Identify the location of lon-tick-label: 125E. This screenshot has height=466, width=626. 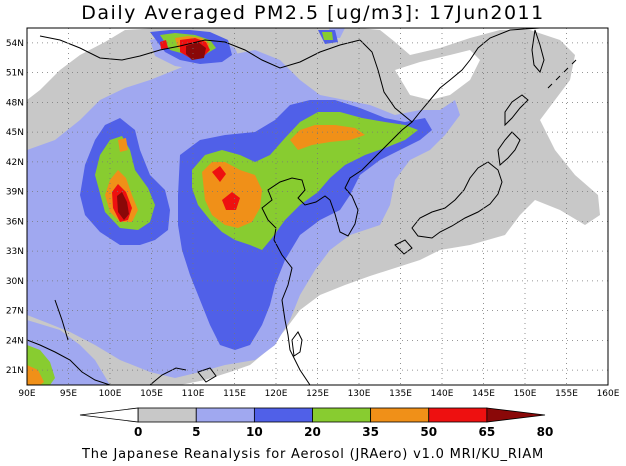
(317, 394).